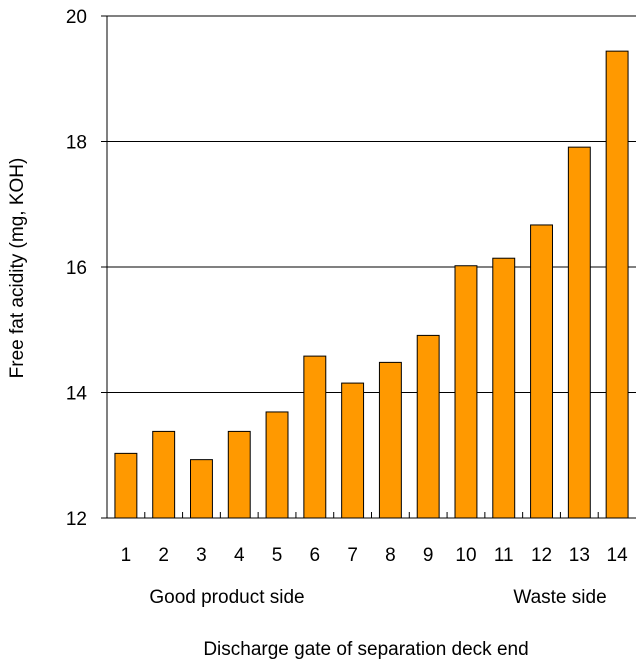  I want to click on x-tick-label: 12, so click(541, 555).